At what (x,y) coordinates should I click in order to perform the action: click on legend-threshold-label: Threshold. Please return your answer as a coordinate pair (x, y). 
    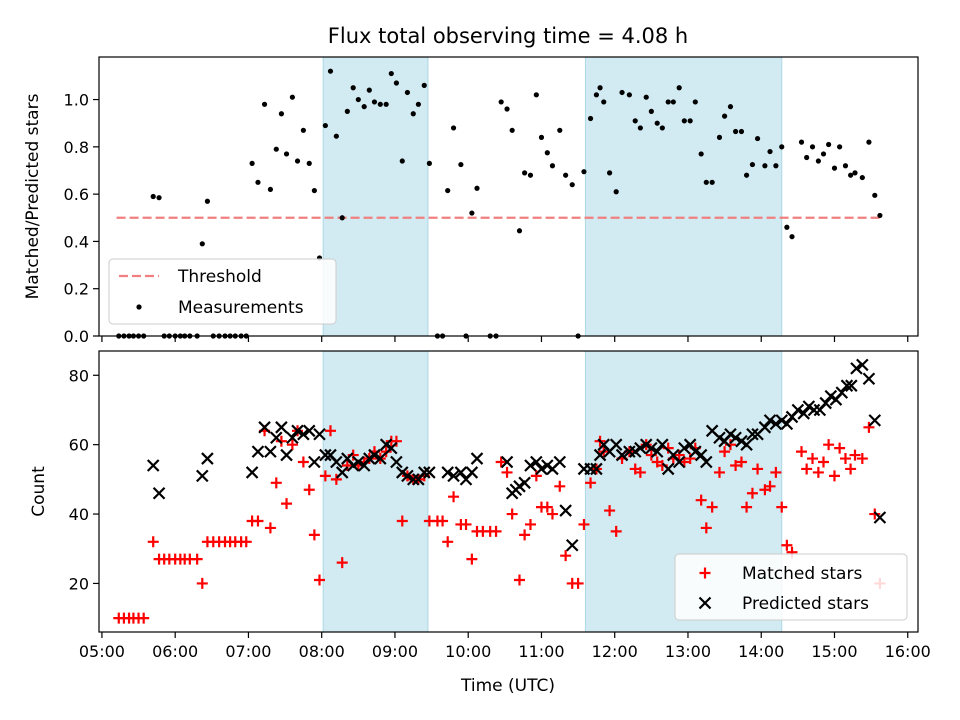
    Looking at the image, I should click on (219, 277).